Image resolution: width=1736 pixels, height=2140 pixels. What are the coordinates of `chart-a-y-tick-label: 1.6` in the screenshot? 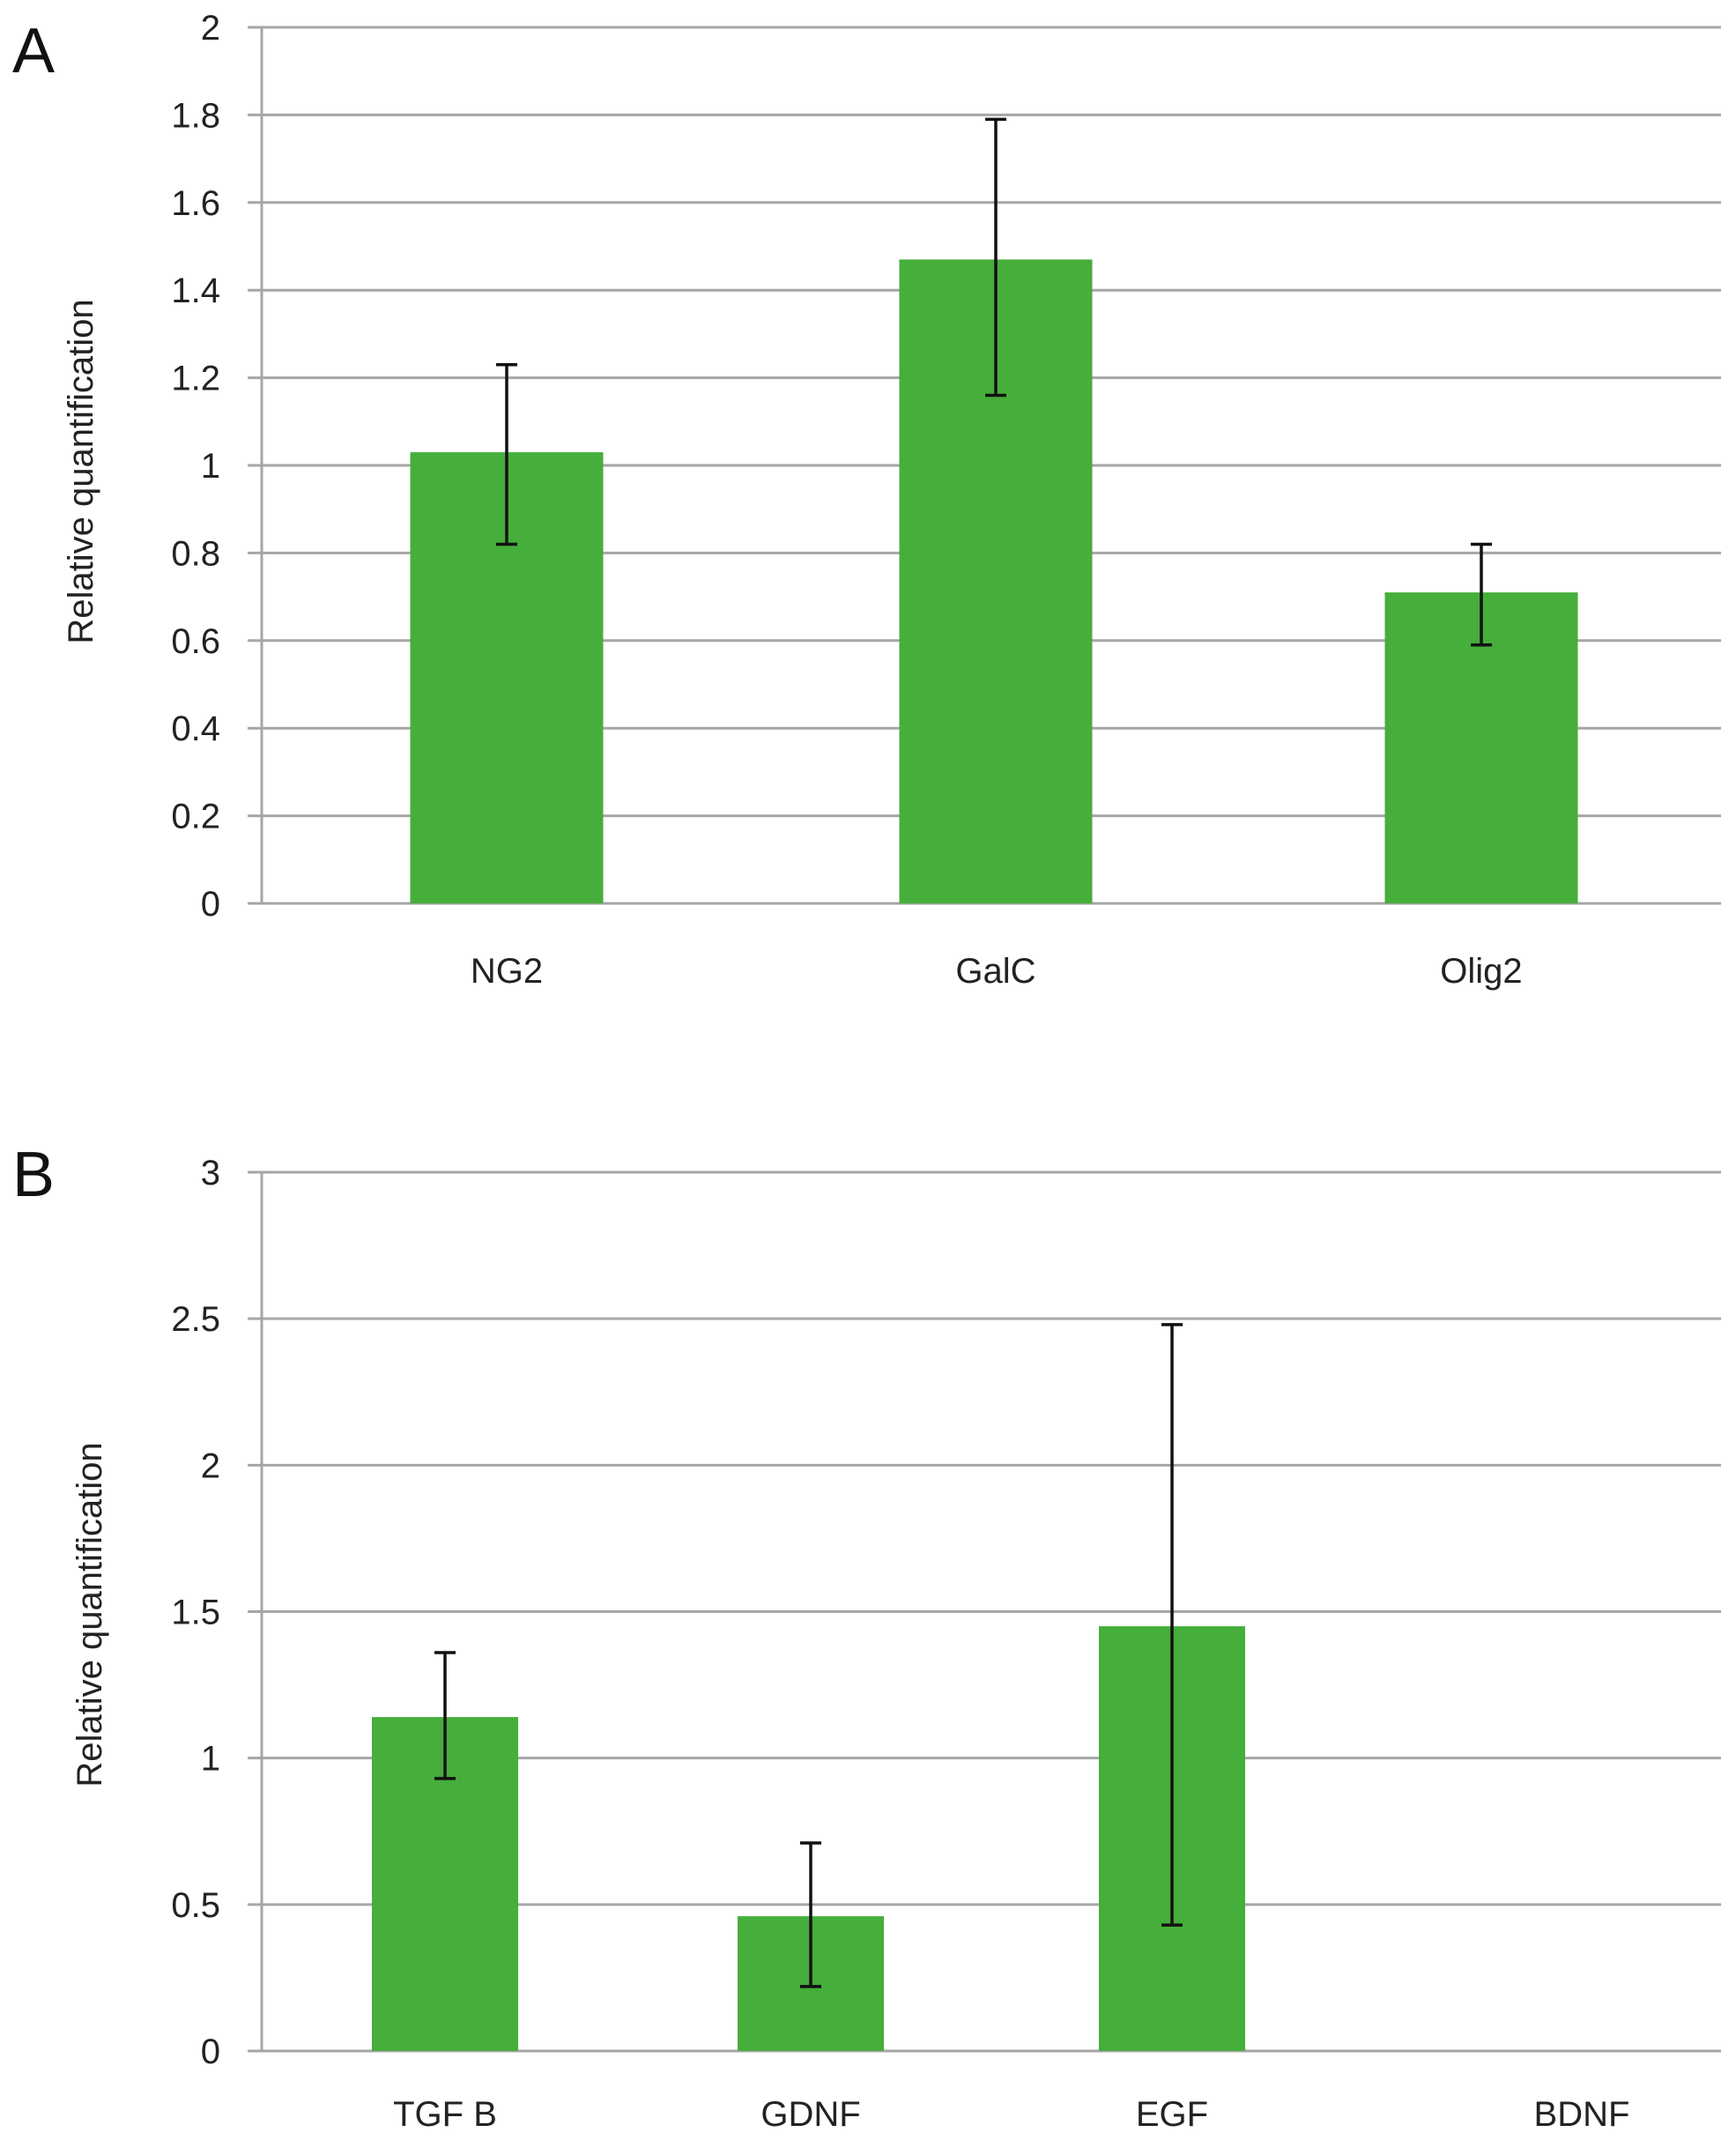 It's located at (195, 204).